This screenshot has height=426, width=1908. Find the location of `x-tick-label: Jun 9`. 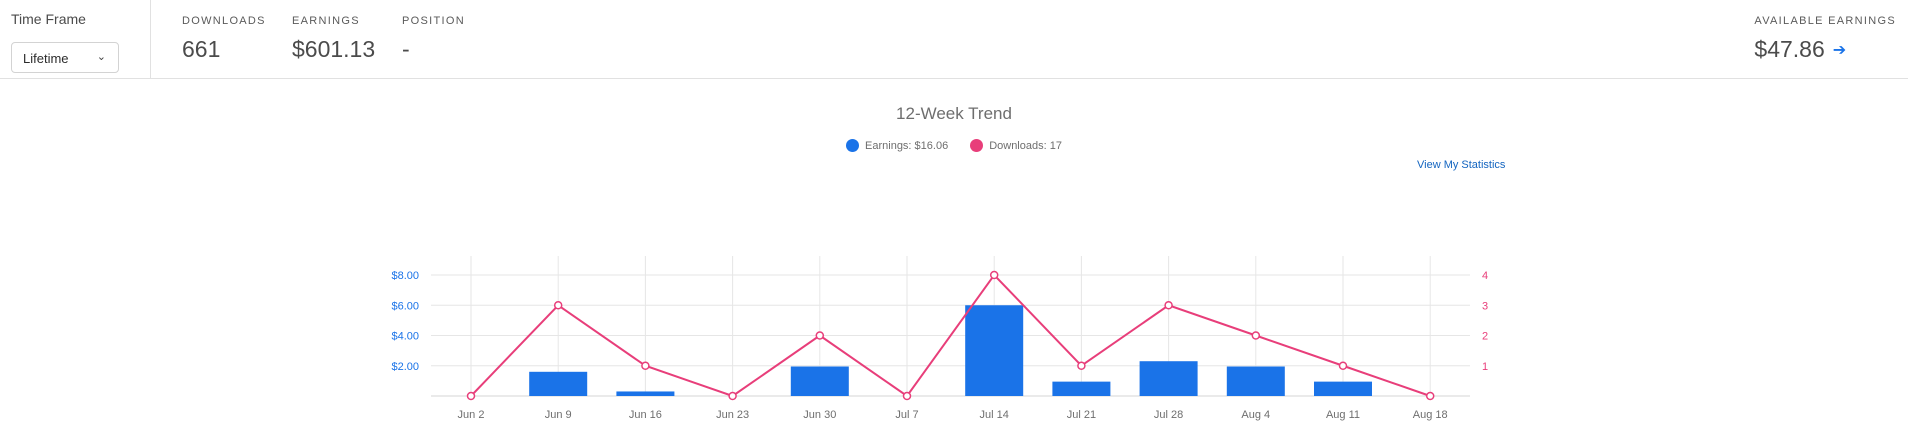

x-tick-label: Jun 9 is located at coordinates (558, 415).